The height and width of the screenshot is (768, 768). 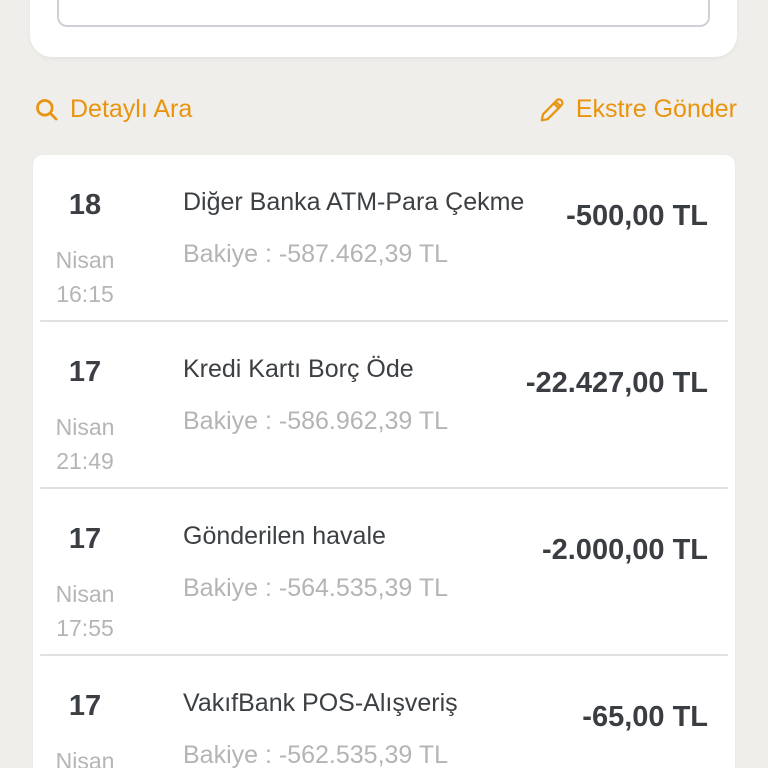 I want to click on transaction-title: VakıfBank POS-Alışveriş, so click(x=320, y=703).